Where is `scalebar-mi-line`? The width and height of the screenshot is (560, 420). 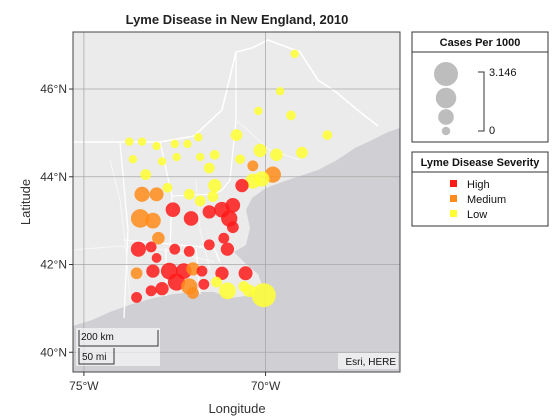 scalebar-mi-line is located at coordinates (96, 356).